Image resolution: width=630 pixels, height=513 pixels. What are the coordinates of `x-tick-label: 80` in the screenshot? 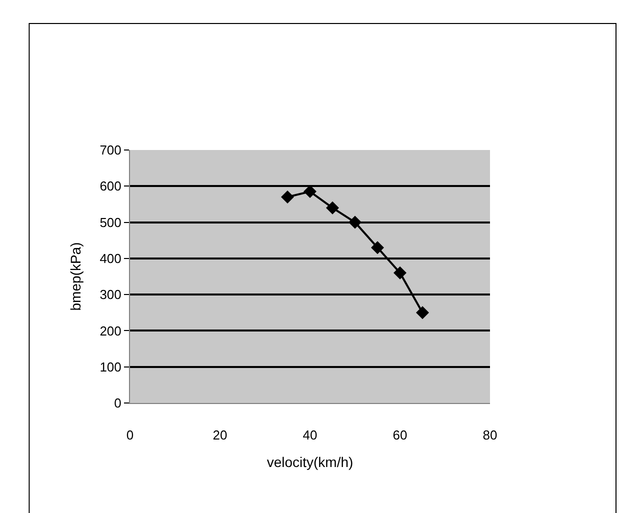 It's located at (490, 435).